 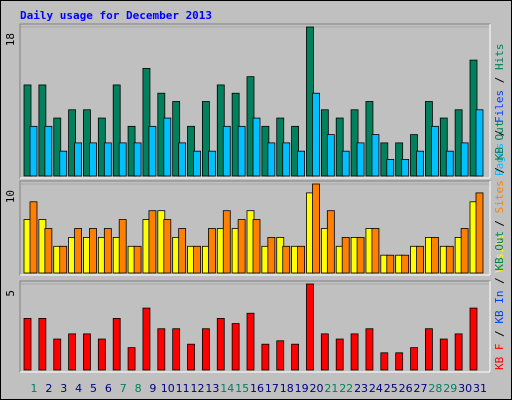 I want to click on x-tick-label: 28, so click(x=435, y=388).